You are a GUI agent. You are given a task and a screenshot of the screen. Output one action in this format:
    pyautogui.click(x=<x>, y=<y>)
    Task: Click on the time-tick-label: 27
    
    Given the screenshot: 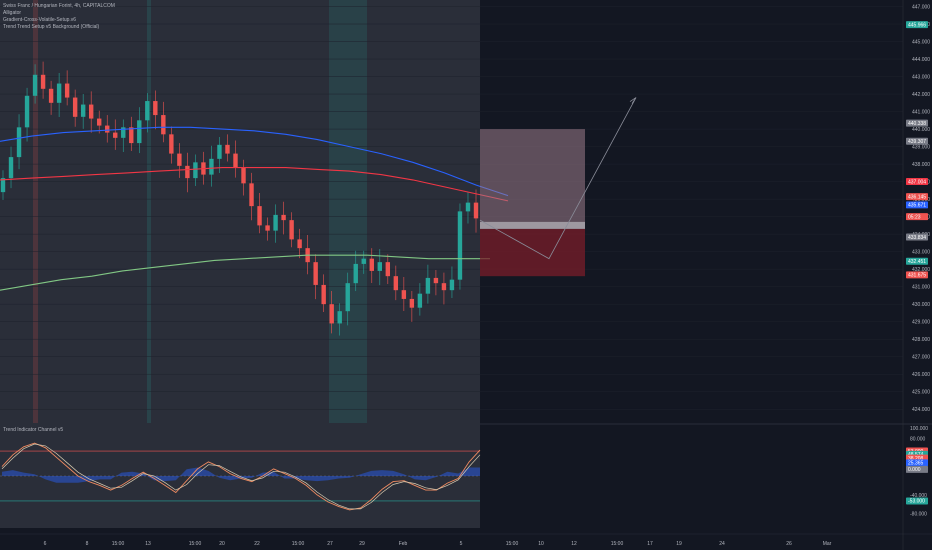 What is the action you would take?
    pyautogui.click(x=330, y=544)
    